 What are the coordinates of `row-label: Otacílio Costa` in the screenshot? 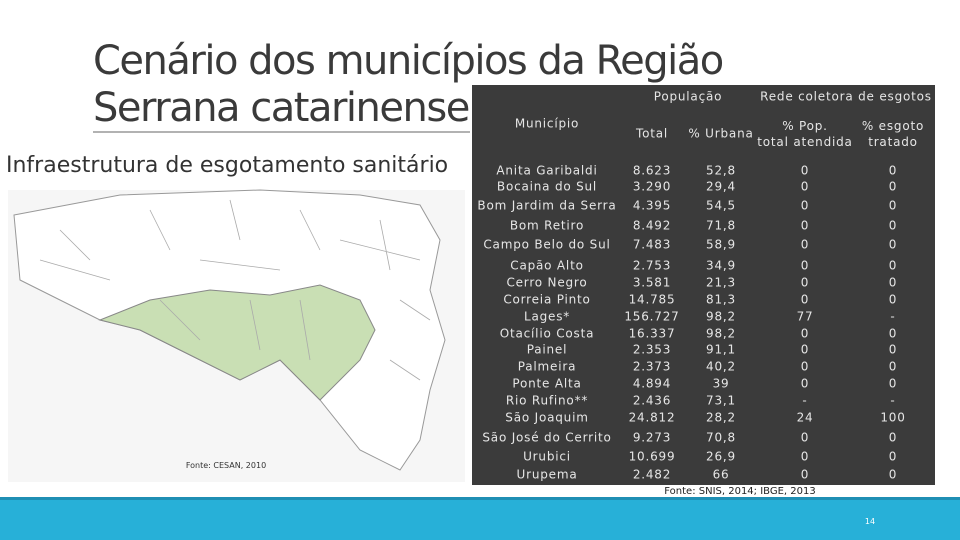 It's located at (547, 334).